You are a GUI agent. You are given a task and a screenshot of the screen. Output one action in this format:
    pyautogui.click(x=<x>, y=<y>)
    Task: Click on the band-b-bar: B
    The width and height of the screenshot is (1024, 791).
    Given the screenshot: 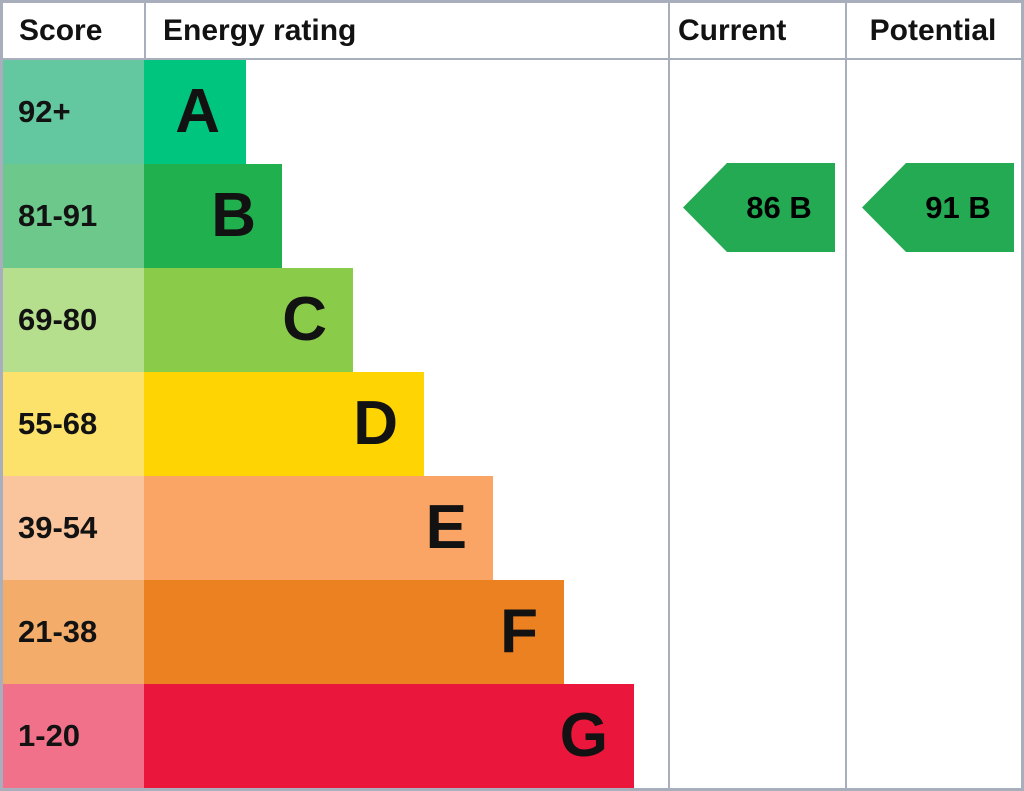 What is the action you would take?
    pyautogui.click(x=213, y=216)
    